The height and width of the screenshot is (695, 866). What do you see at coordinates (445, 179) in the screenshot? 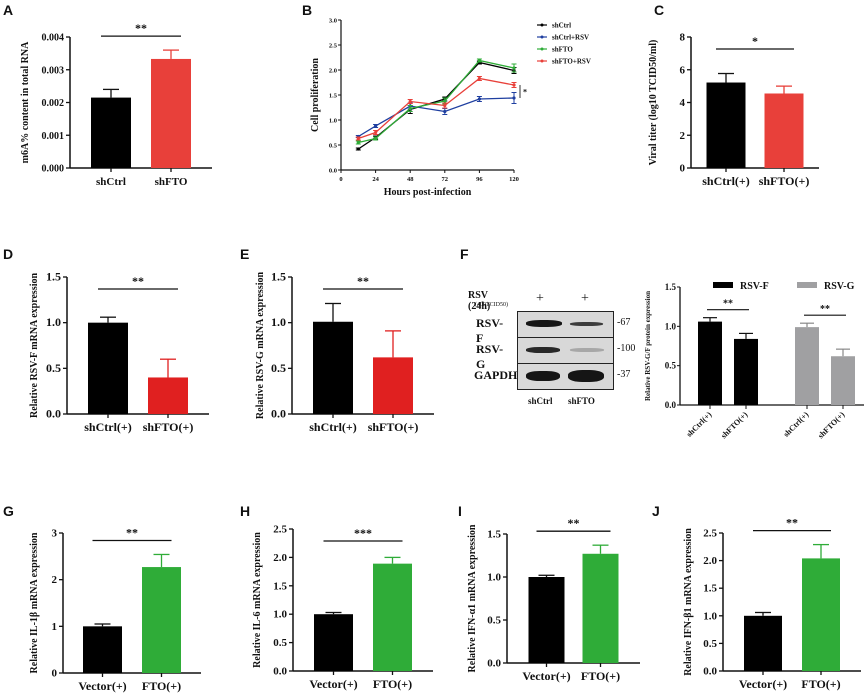
I see `chart-B-x-tick-label: 72` at bounding box center [445, 179].